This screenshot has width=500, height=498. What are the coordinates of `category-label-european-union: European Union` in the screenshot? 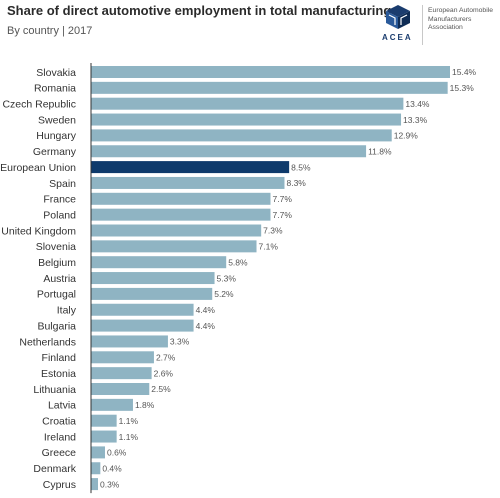 It's located at (38, 168).